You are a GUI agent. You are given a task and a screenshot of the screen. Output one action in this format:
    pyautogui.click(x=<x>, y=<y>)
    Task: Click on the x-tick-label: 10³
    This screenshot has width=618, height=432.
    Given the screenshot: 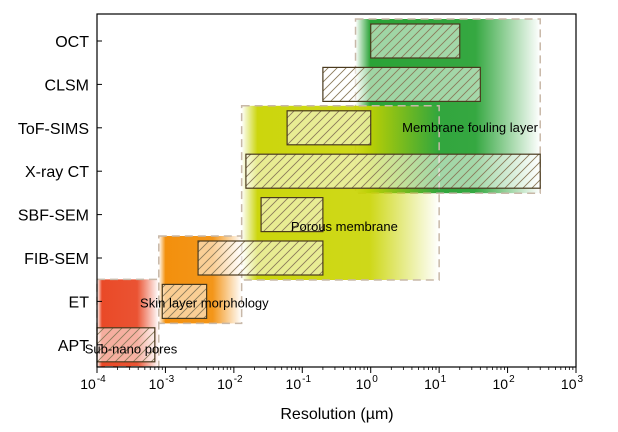 What is the action you would take?
    pyautogui.click(x=572, y=383)
    